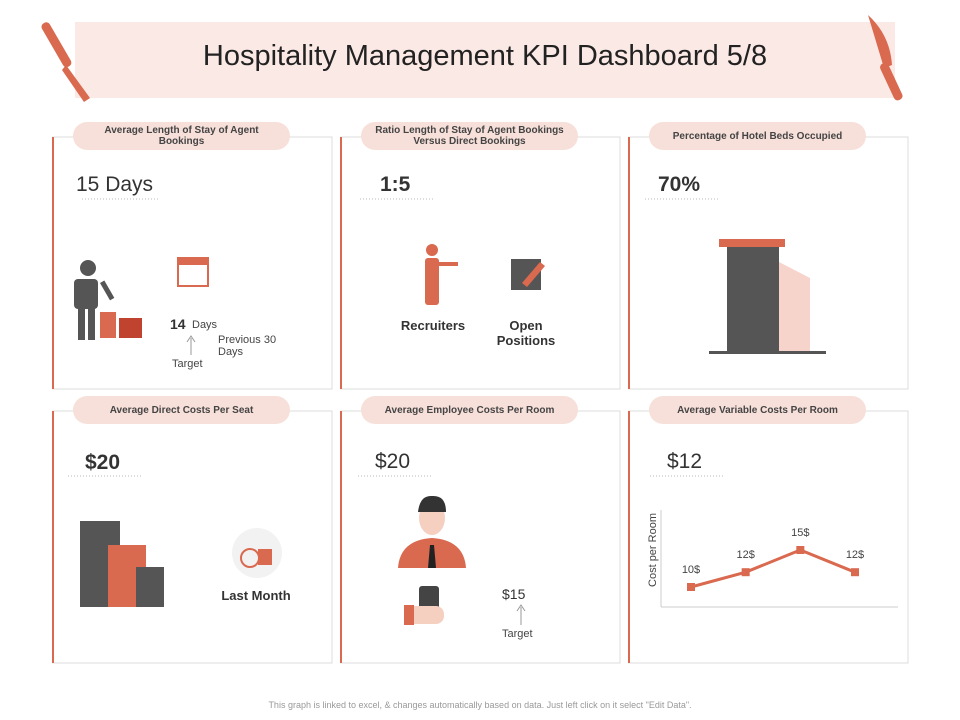 This screenshot has width=960, height=720. Describe the element at coordinates (653, 550) in the screenshot. I see `y-axis-label: Cost per Room` at that location.